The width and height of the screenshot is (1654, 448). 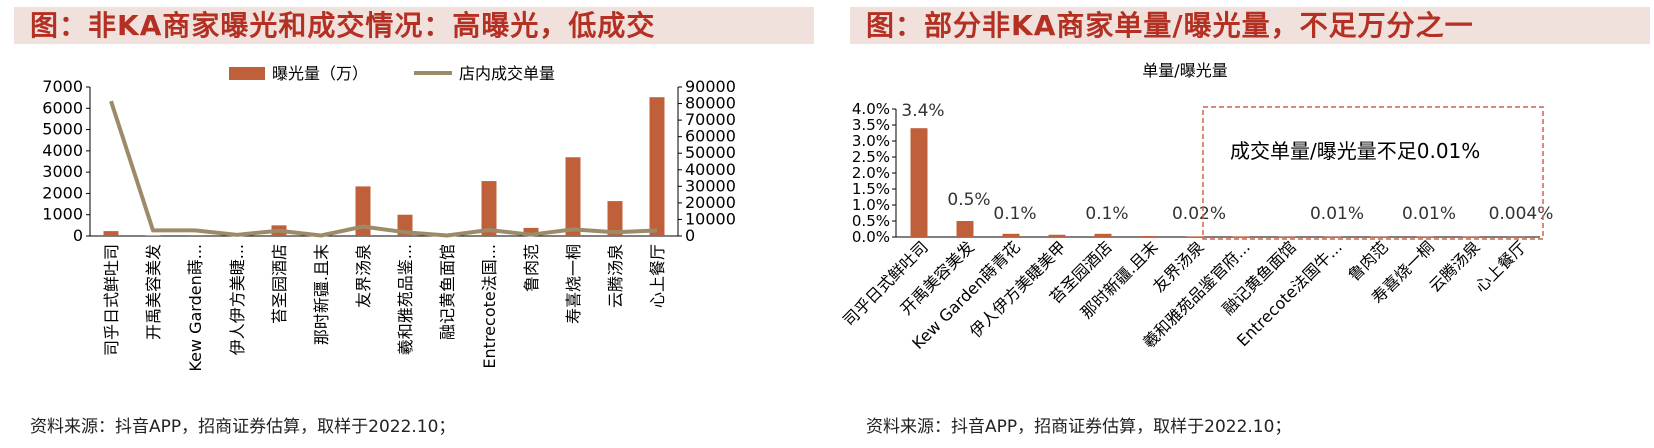 What do you see at coordinates (615, 276) in the screenshot?
I see `x-tick-label: 云腾汤泉` at bounding box center [615, 276].